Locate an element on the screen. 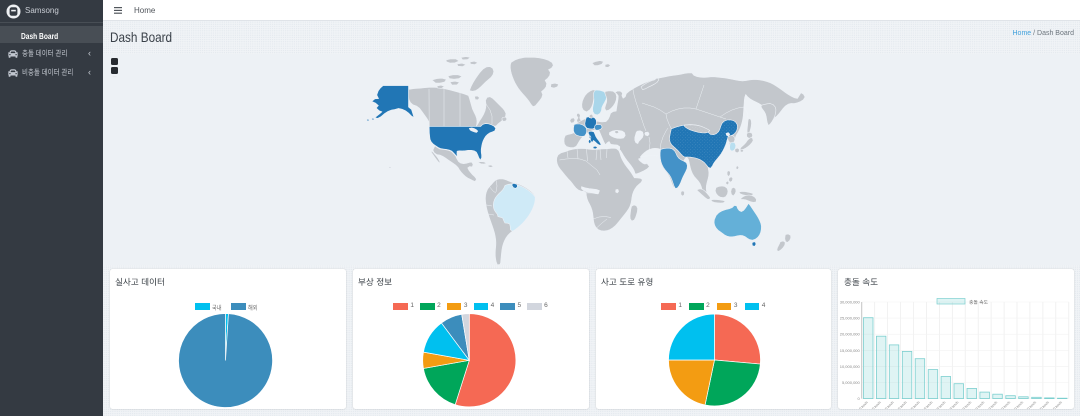  svg-text: 60~70 km/h is located at coordinates (939, 404).